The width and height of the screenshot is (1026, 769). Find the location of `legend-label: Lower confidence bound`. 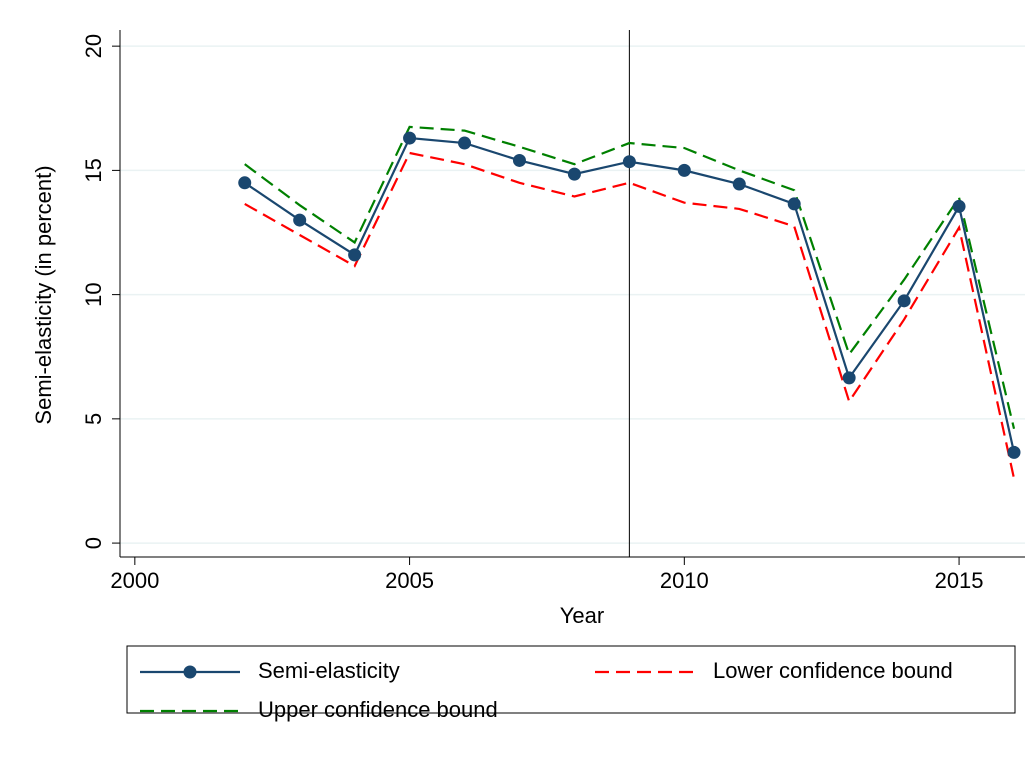

legend-label: Lower confidence bound is located at coordinates (833, 670).